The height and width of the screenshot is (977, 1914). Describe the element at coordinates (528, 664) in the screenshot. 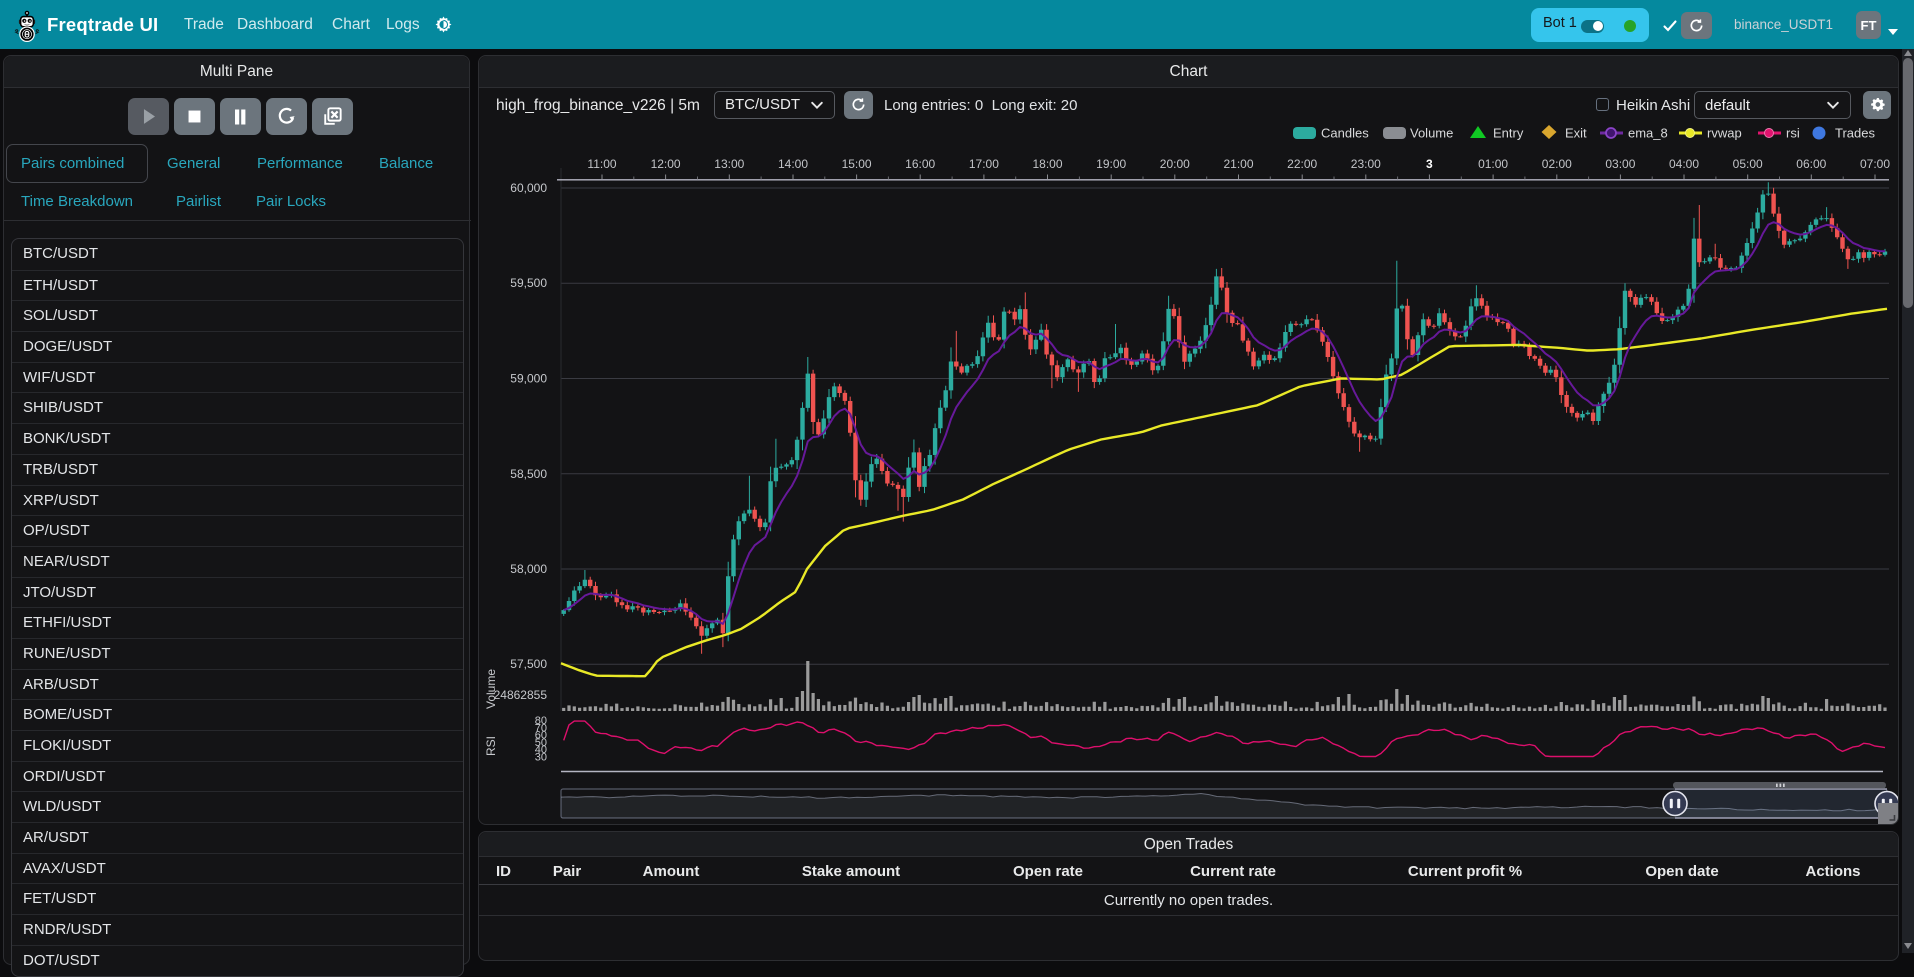

I see `svg-text: 57,500` at that location.